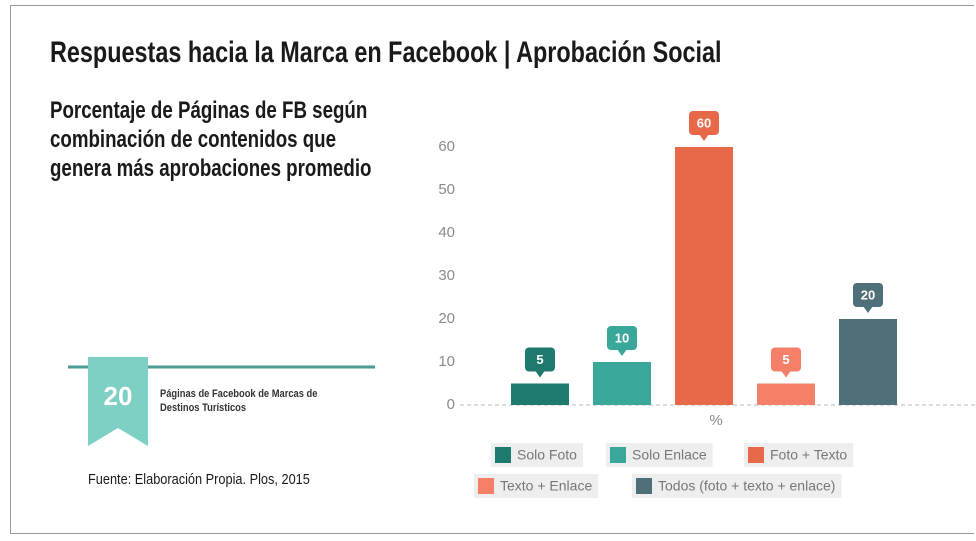  Describe the element at coordinates (715, 420) in the screenshot. I see `x-axis-label: %` at that location.